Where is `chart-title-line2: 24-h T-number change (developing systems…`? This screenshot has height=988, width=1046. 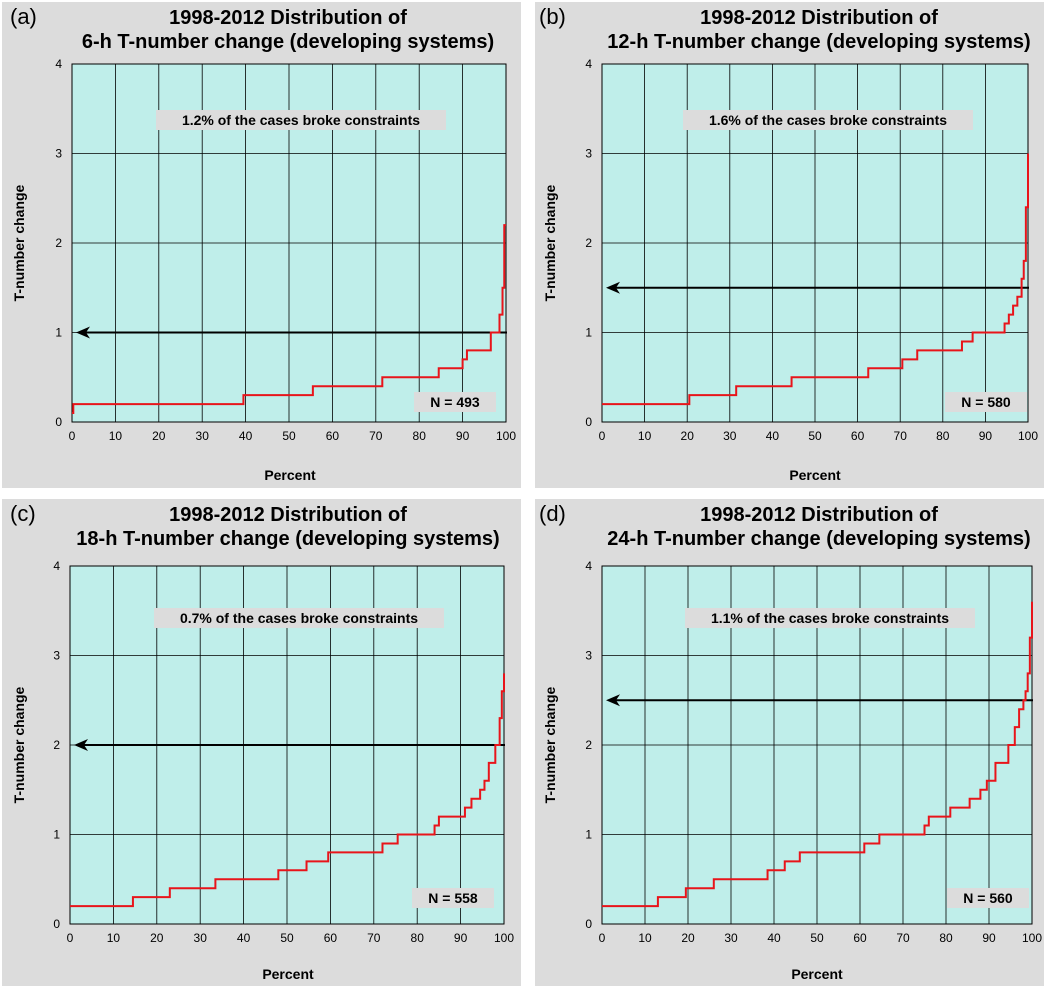 chart-title-line2: 24-h T-number change (developing systems… is located at coordinates (818, 539).